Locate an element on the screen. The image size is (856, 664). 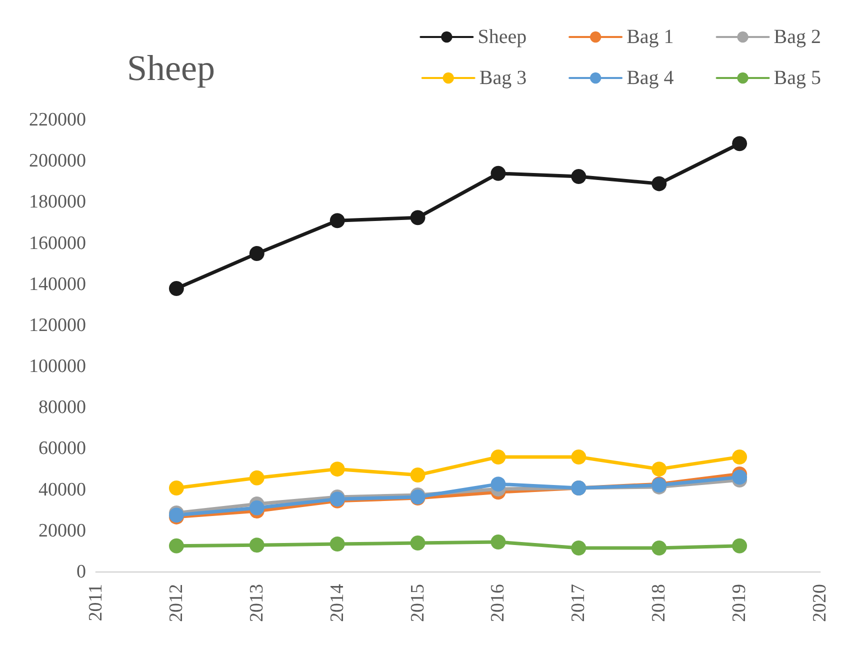
x-tick-label: 2011 is located at coordinates (96, 603).